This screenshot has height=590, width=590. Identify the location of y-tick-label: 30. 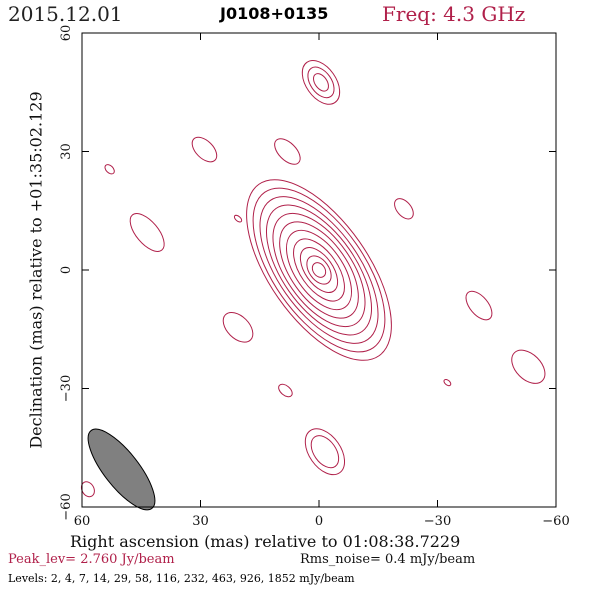
(66, 151).